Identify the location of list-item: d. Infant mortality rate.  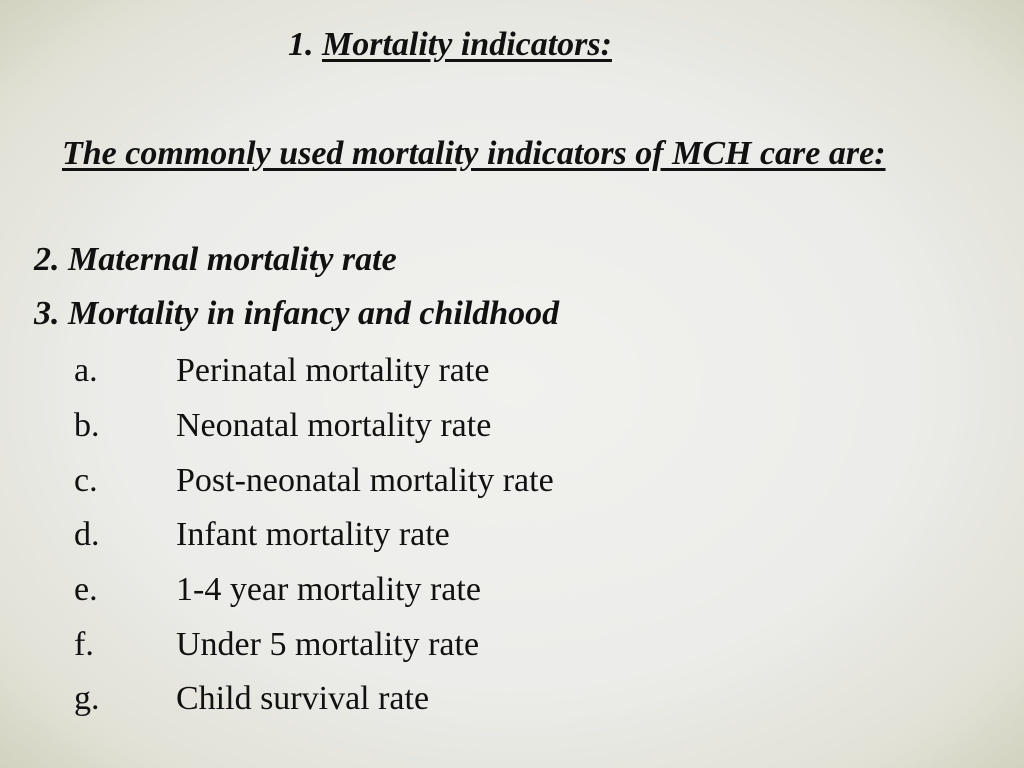
(314, 535).